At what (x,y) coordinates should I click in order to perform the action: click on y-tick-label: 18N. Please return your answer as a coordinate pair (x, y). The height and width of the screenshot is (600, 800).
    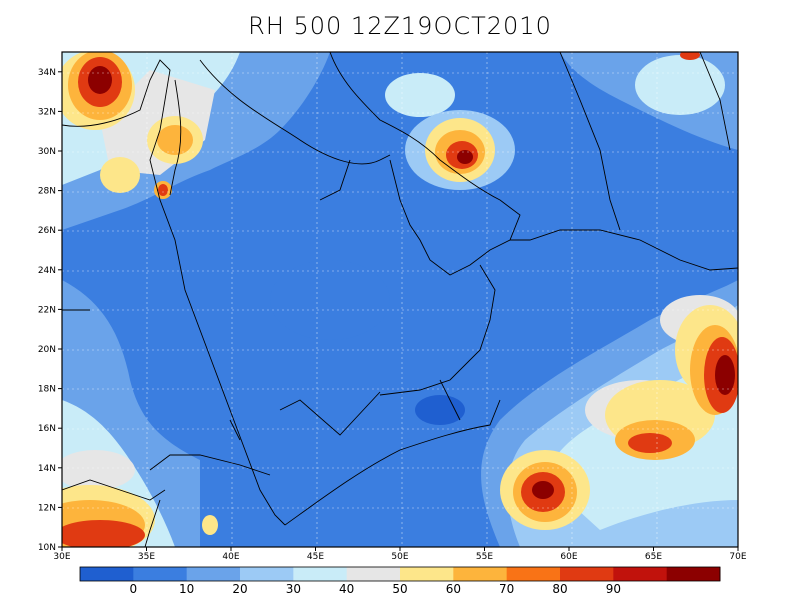
    Looking at the image, I should click on (47, 390).